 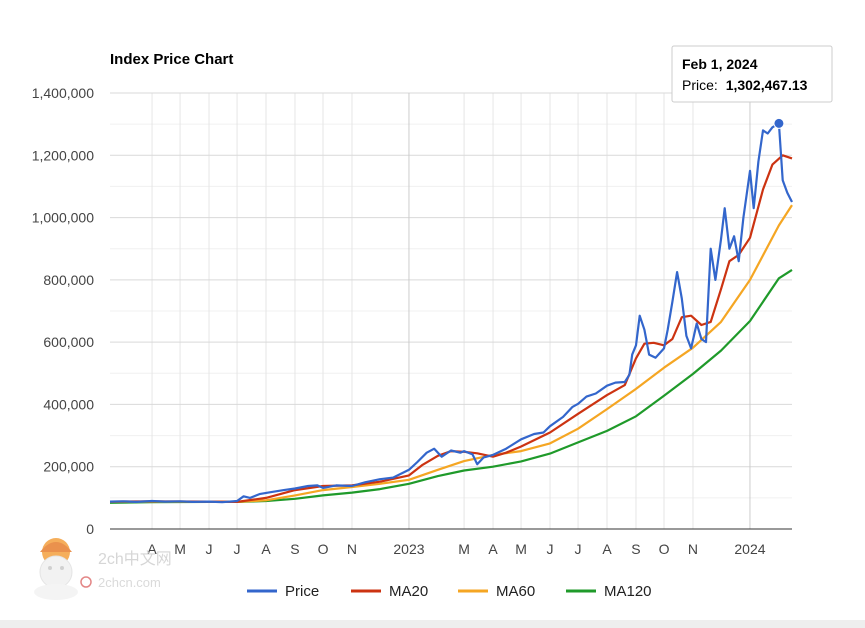 What do you see at coordinates (63, 155) in the screenshot?
I see `y-tick-label: 1,200,000` at bounding box center [63, 155].